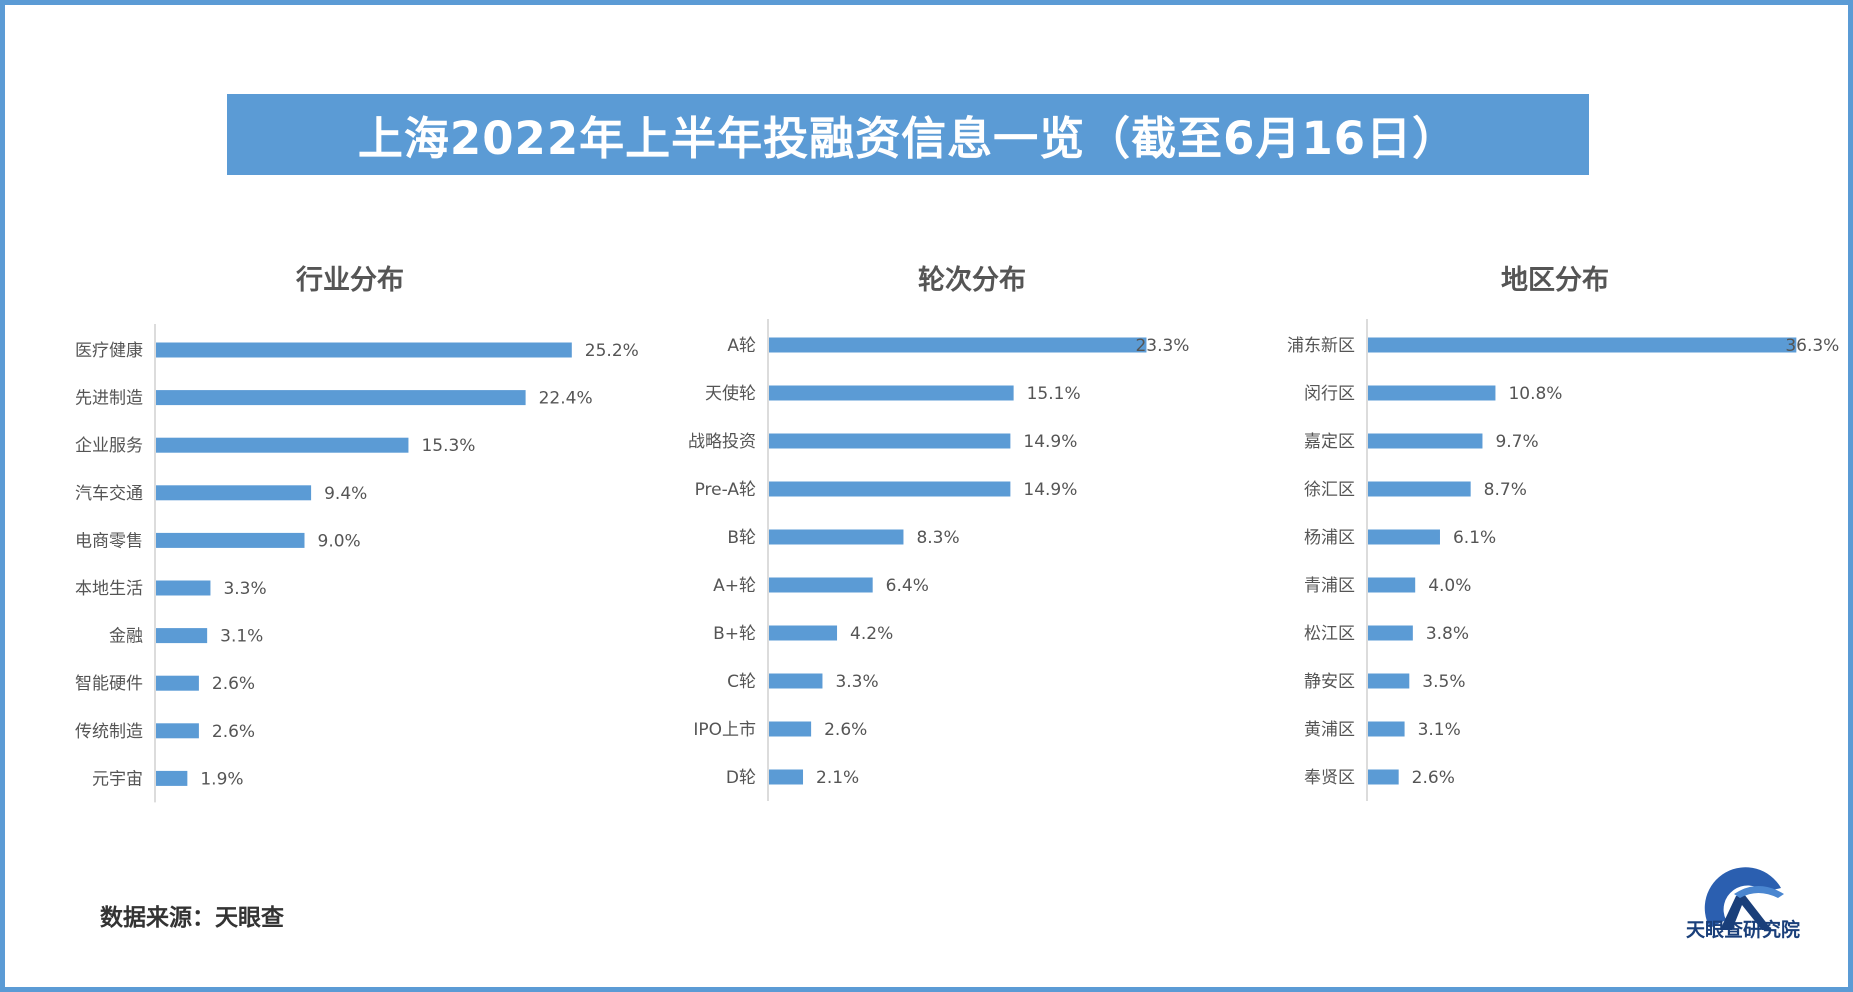 The width and height of the screenshot is (1853, 992). I want to click on category-label: B+轮, so click(734, 634).